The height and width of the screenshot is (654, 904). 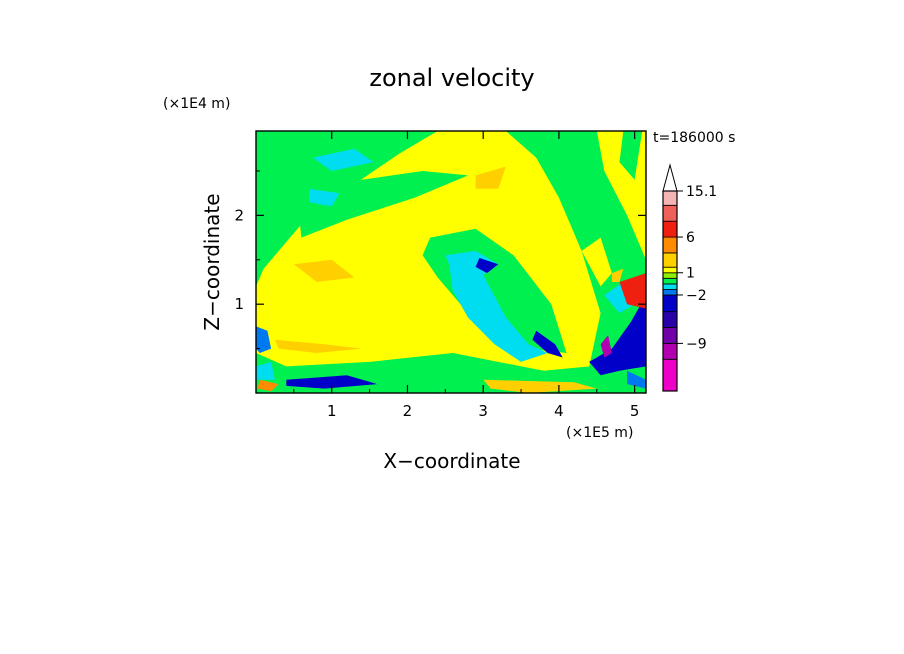 What do you see at coordinates (635, 411) in the screenshot?
I see `x-tick-label-4: 5` at bounding box center [635, 411].